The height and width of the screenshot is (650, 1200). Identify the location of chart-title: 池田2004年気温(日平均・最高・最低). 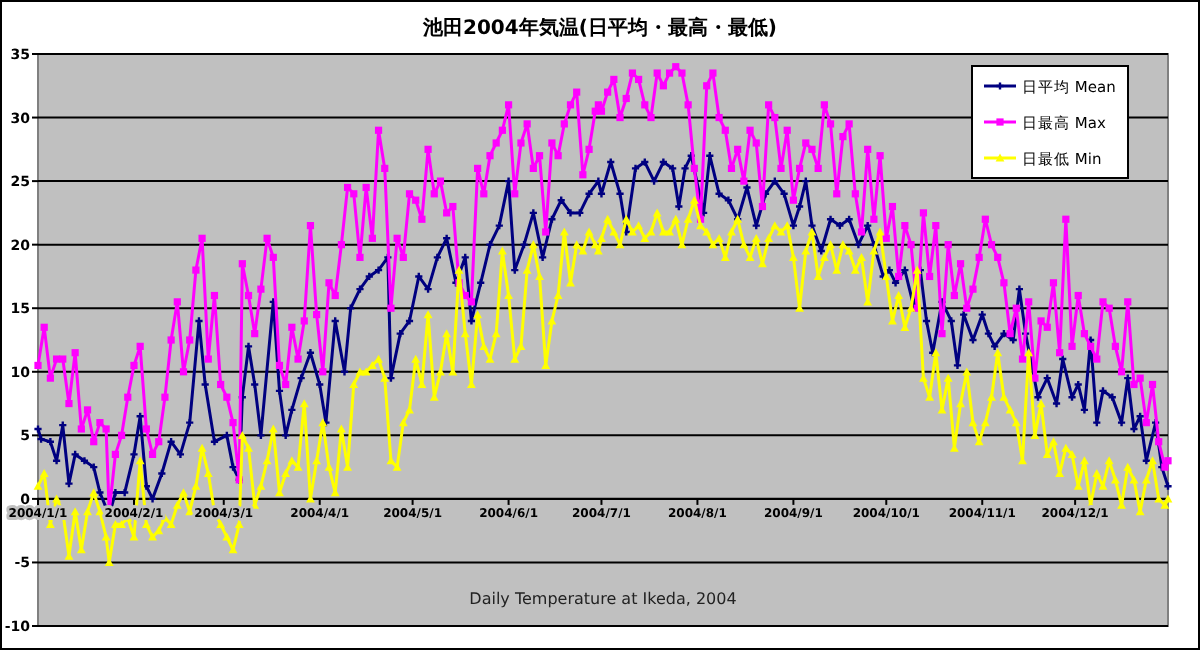
(599, 28).